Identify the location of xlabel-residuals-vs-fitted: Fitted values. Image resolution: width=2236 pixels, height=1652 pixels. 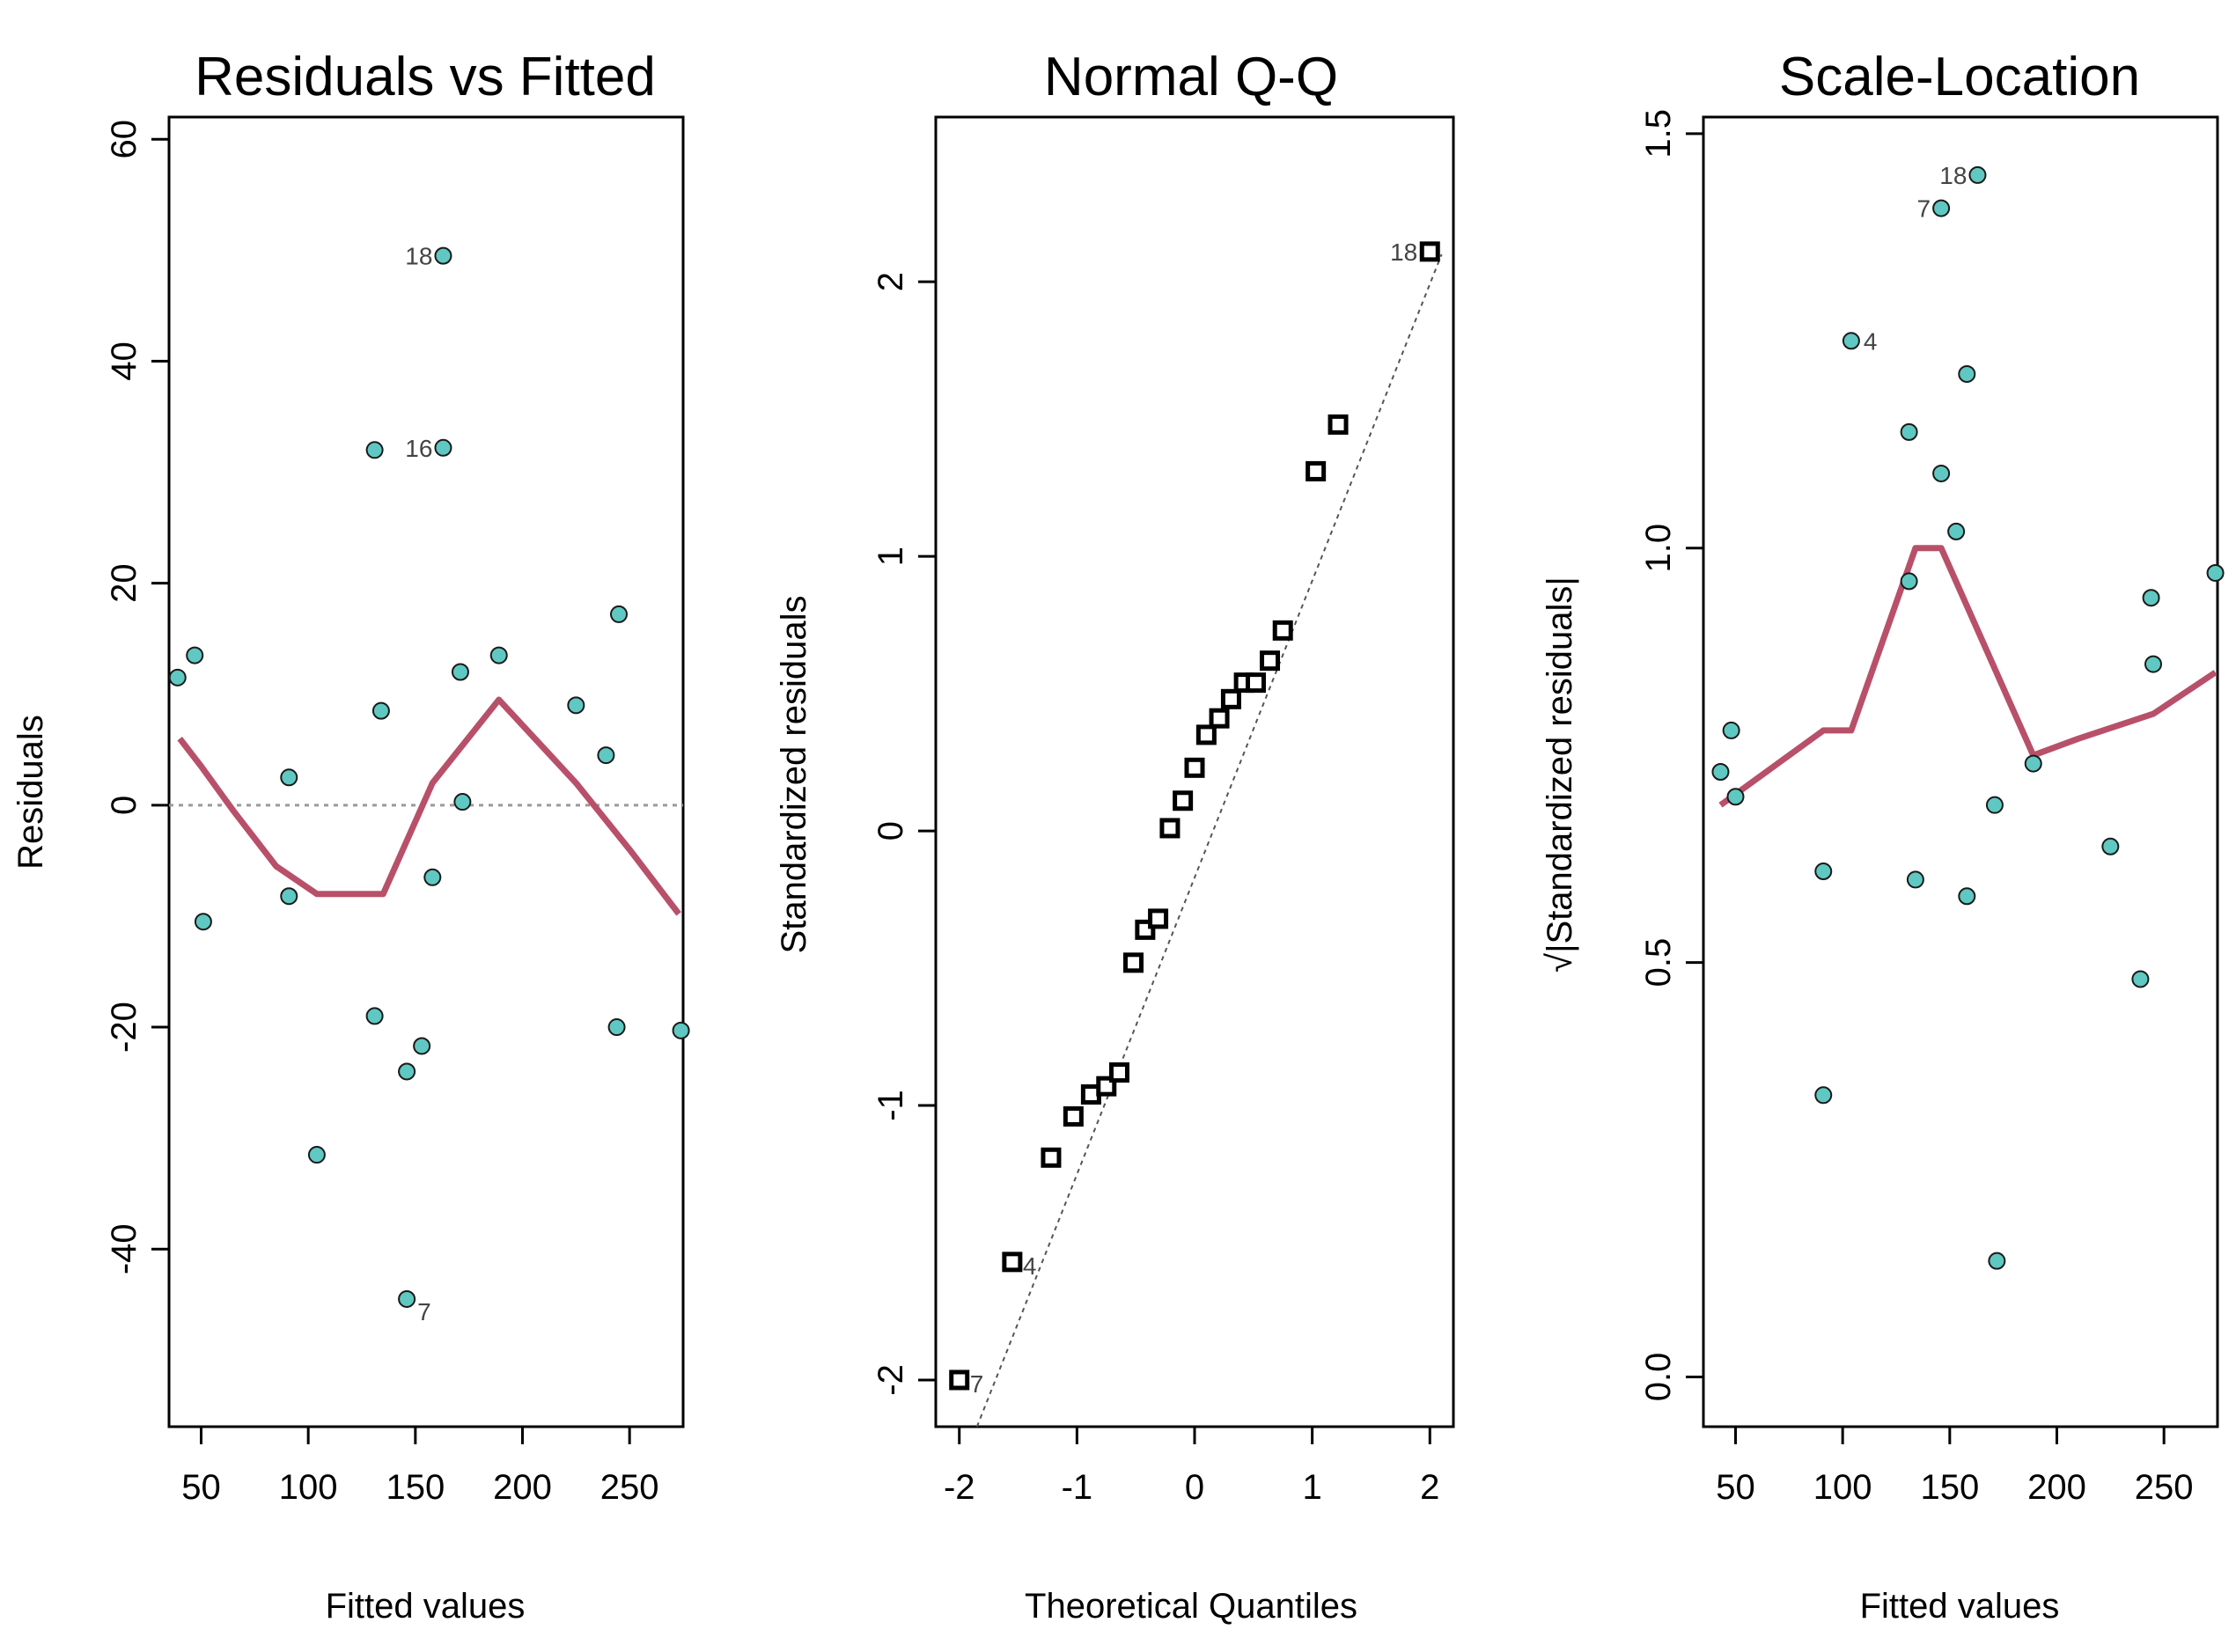
(426, 1606).